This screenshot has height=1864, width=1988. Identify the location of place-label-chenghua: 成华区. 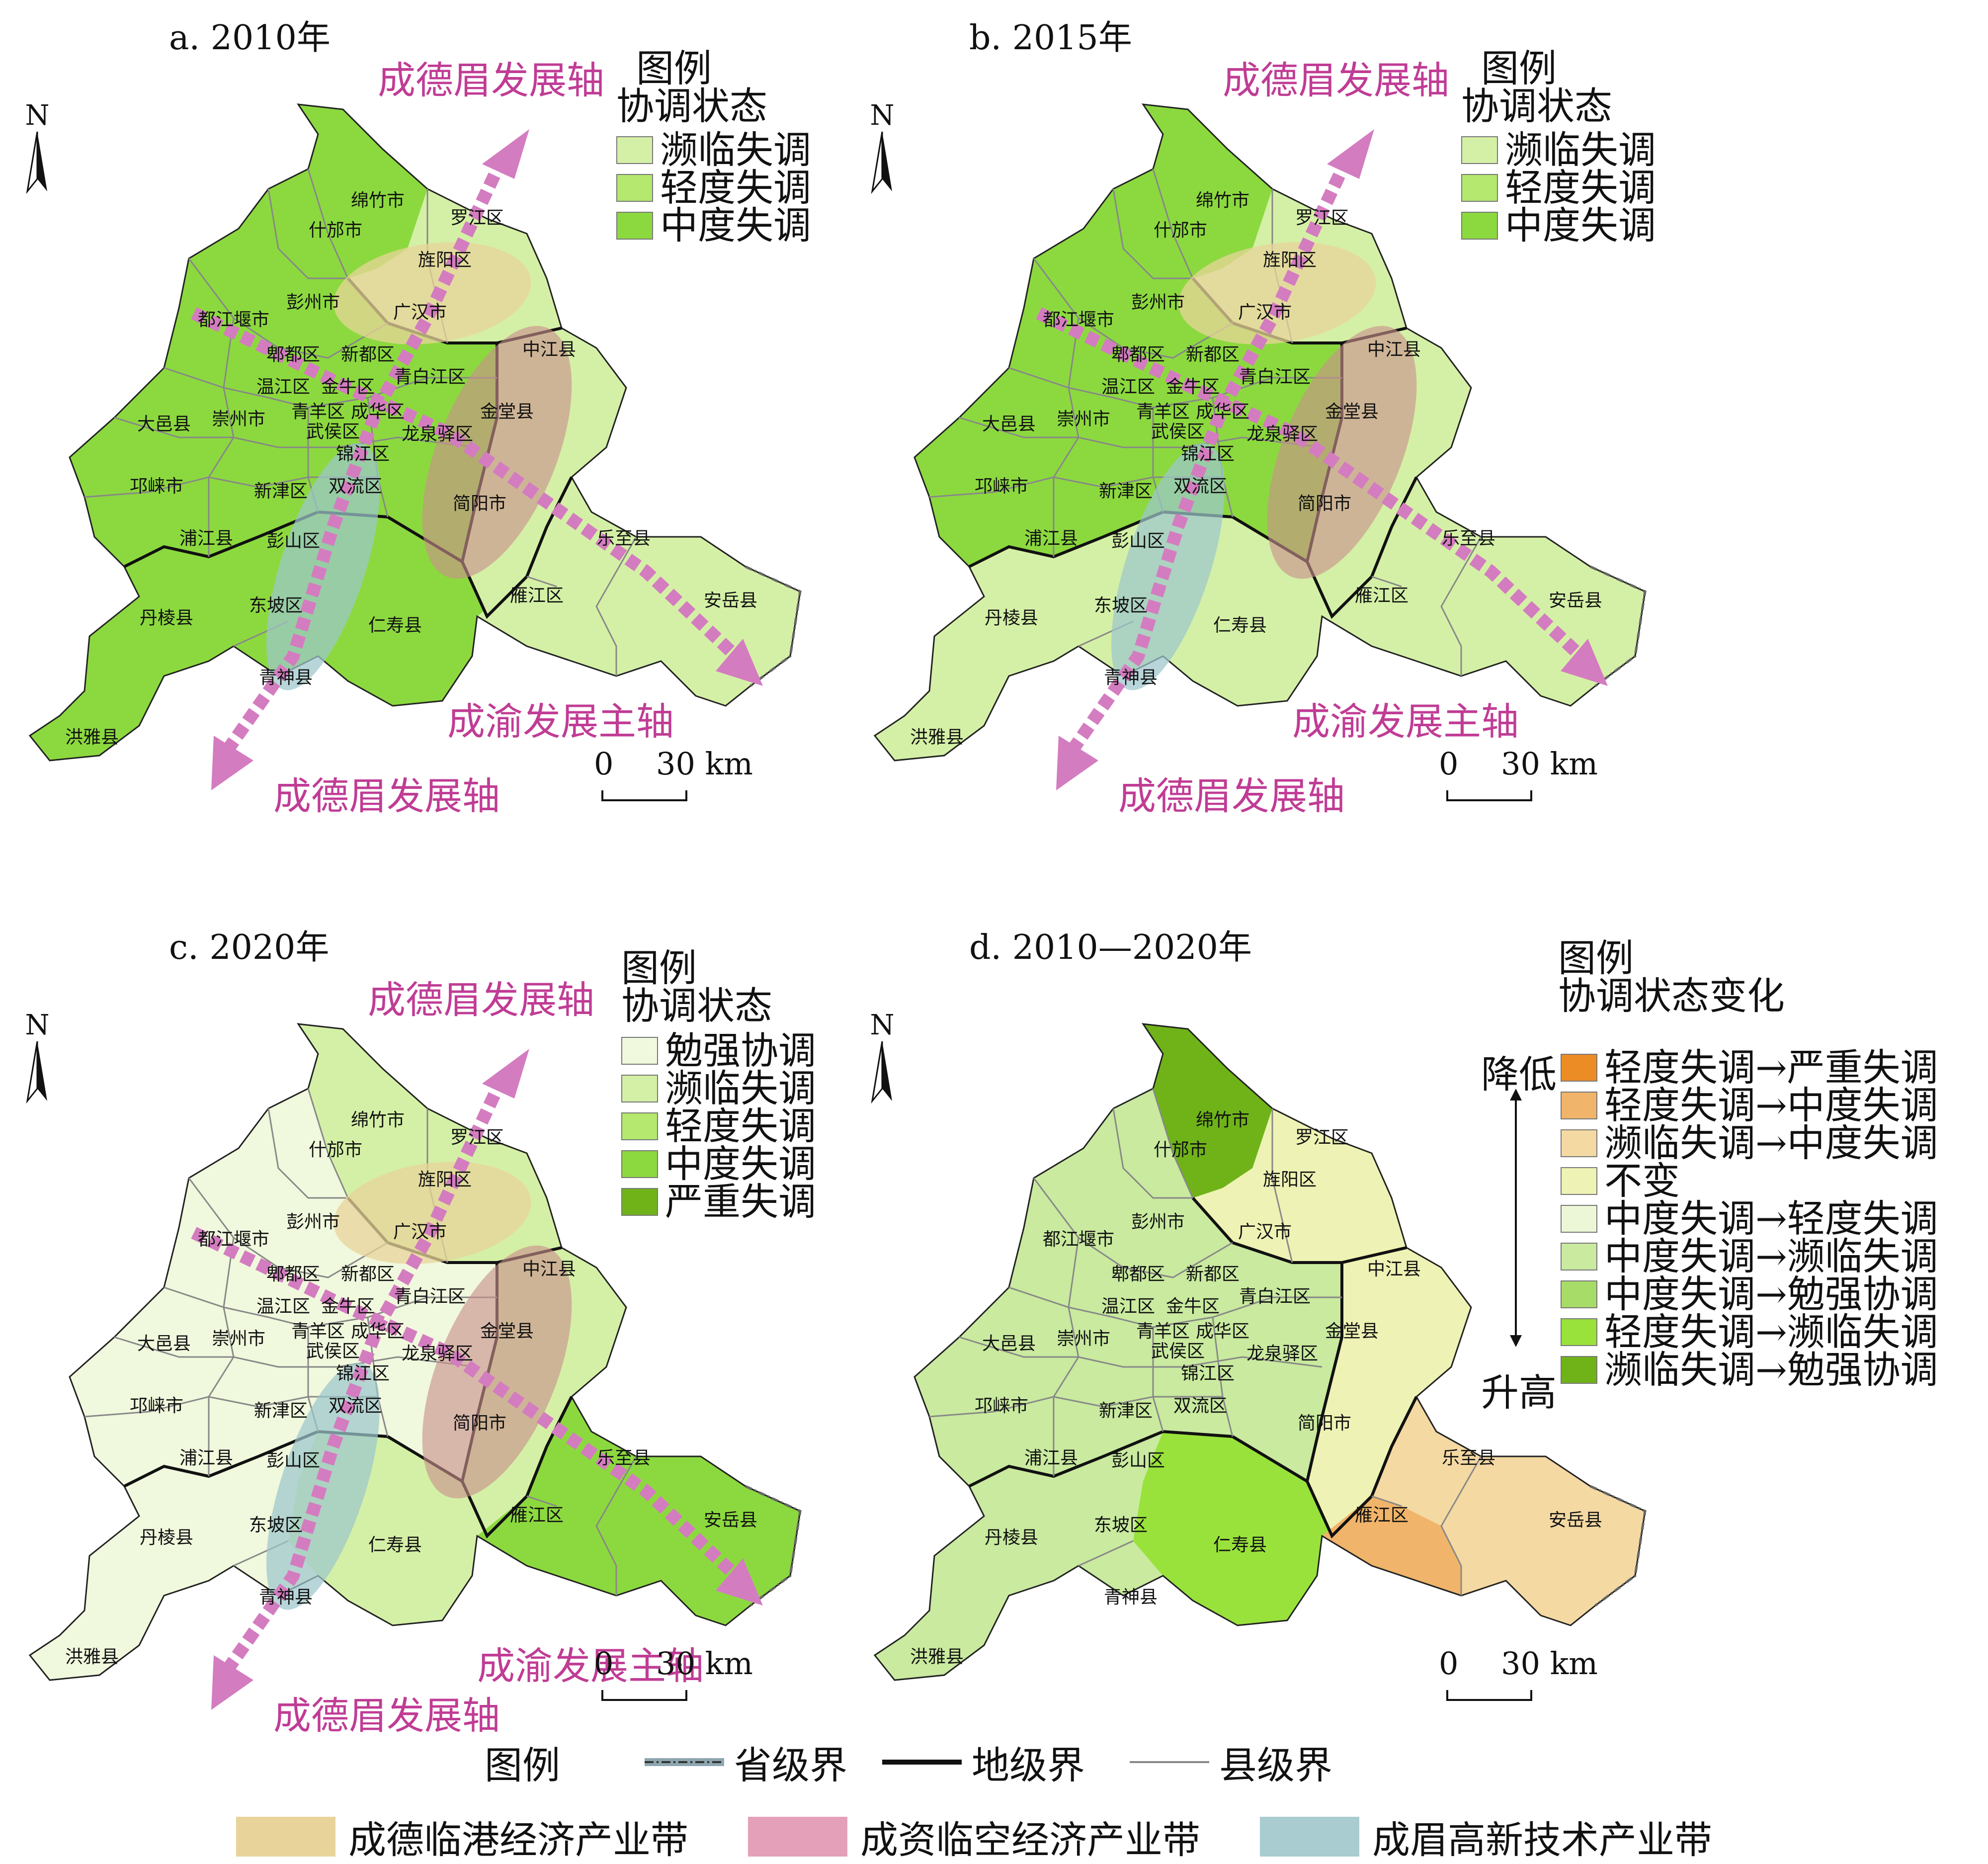
(1222, 412).